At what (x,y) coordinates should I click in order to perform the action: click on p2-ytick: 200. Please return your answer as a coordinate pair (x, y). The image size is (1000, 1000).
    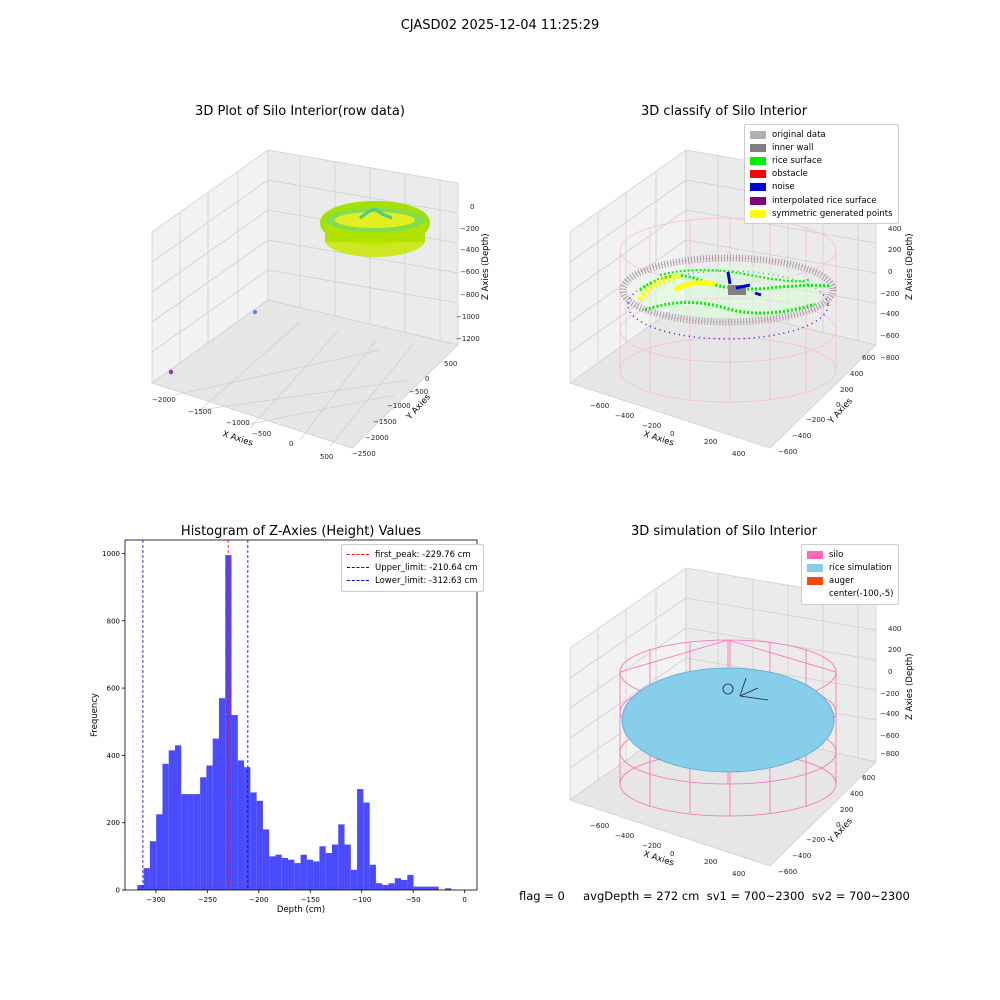
    Looking at the image, I should click on (846, 390).